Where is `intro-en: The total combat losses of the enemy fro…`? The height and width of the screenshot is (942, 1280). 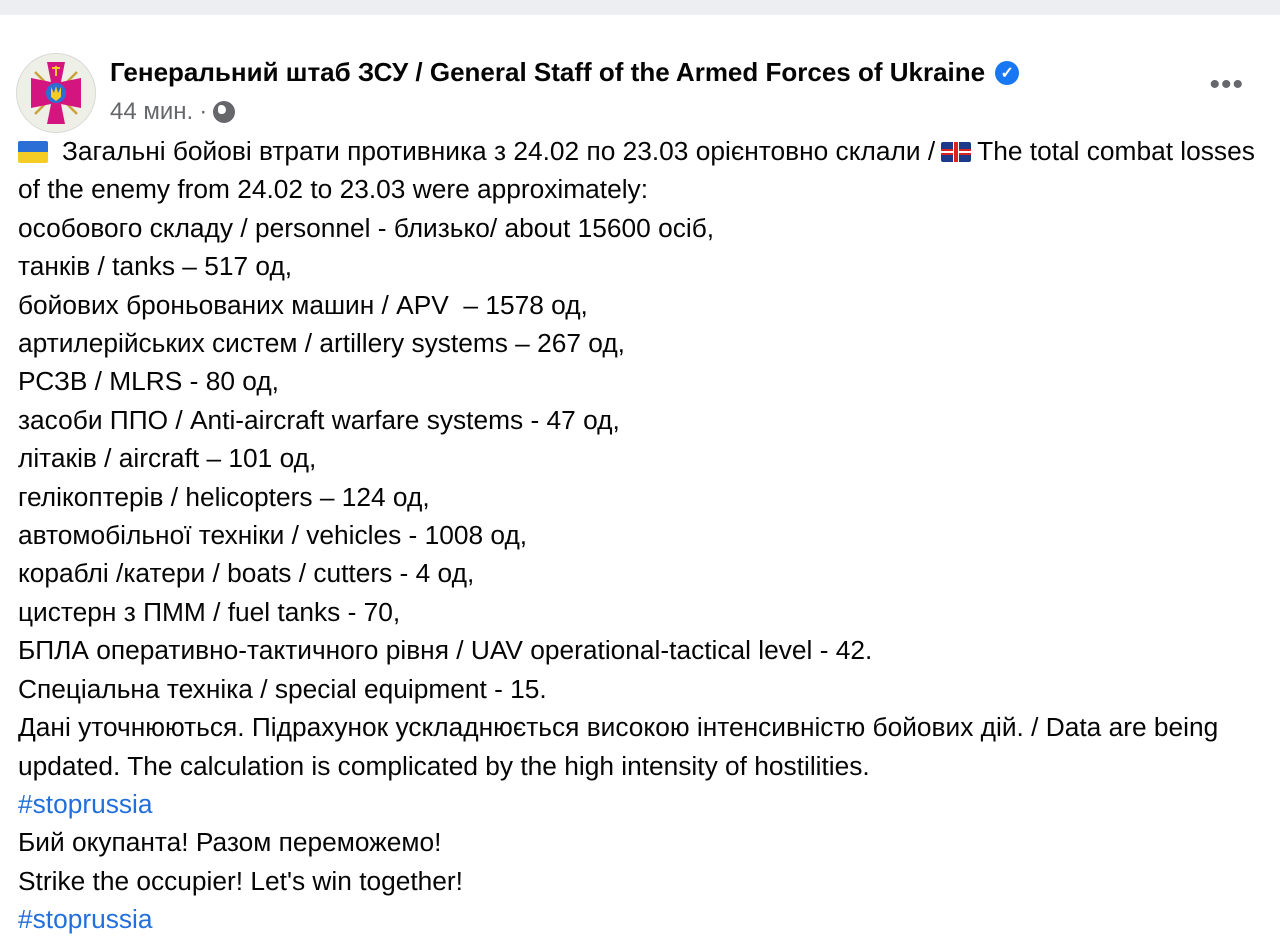
intro-en: The total combat losses of the enemy fro… is located at coordinates (636, 170).